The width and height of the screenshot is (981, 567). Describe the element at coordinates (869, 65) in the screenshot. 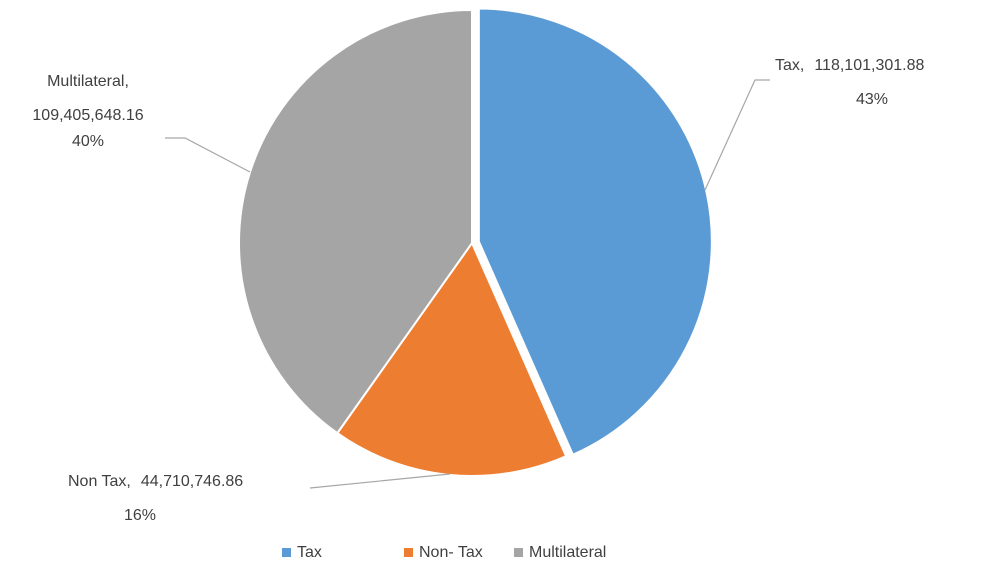

I see `value-label: 118,101,301.88` at that location.